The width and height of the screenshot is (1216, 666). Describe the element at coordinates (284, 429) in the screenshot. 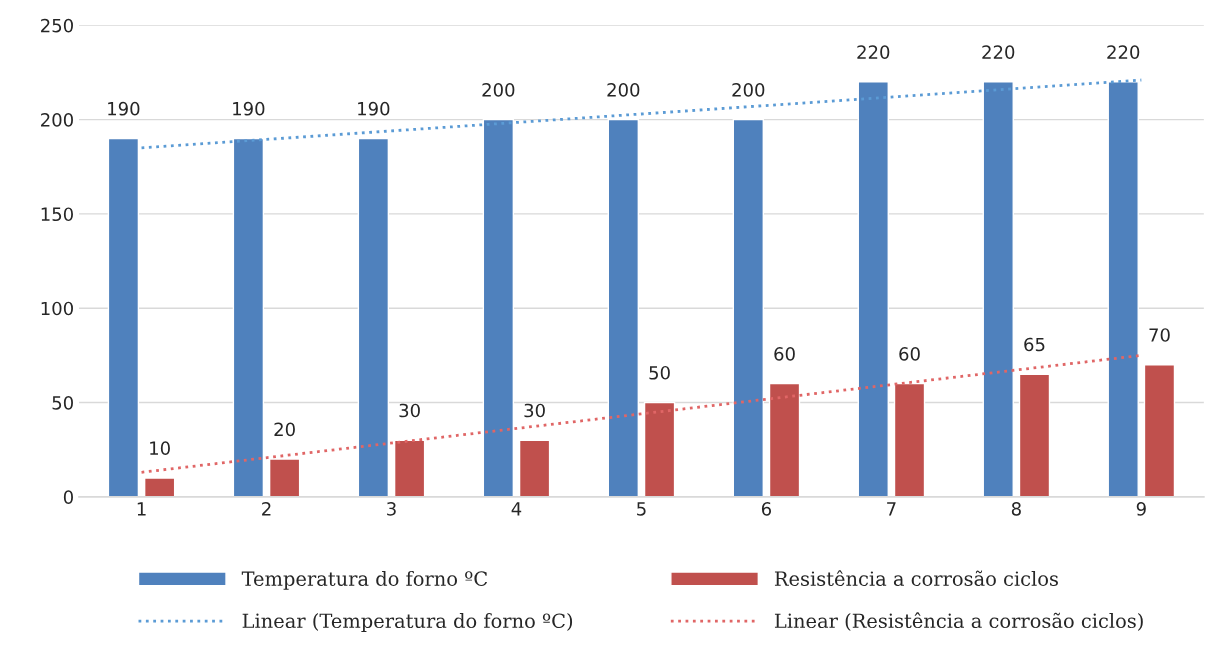

I see `data-label: 20` at that location.